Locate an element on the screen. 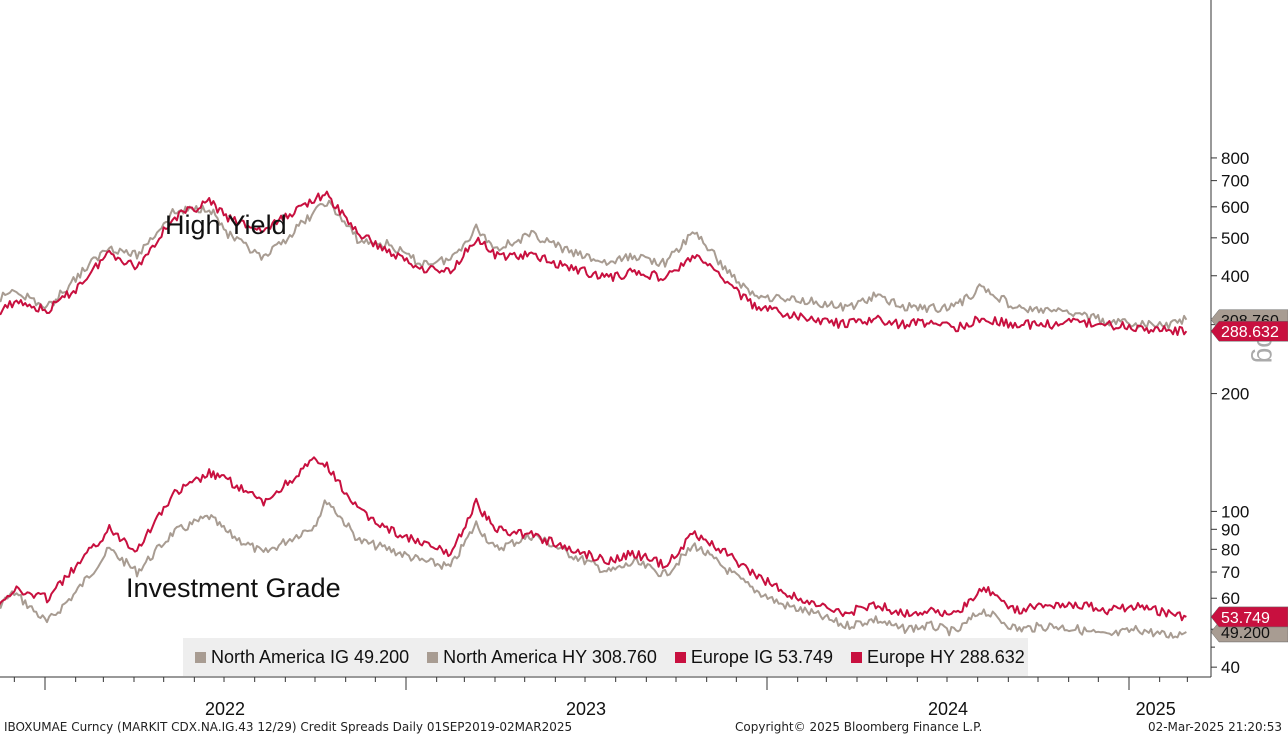 The height and width of the screenshot is (737, 1288). legend-label: North America IG 49.200 is located at coordinates (310, 656).